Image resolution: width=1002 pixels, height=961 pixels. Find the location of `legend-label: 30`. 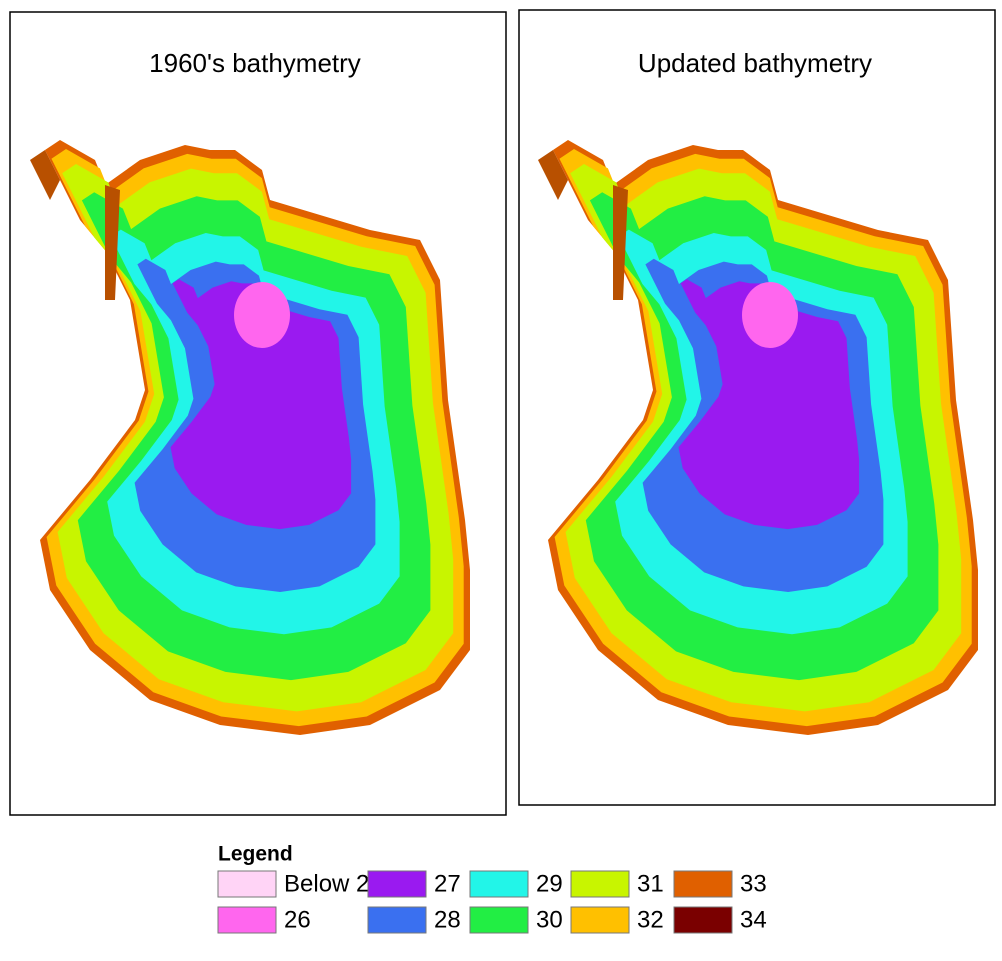

legend-label: 30 is located at coordinates (549, 919).